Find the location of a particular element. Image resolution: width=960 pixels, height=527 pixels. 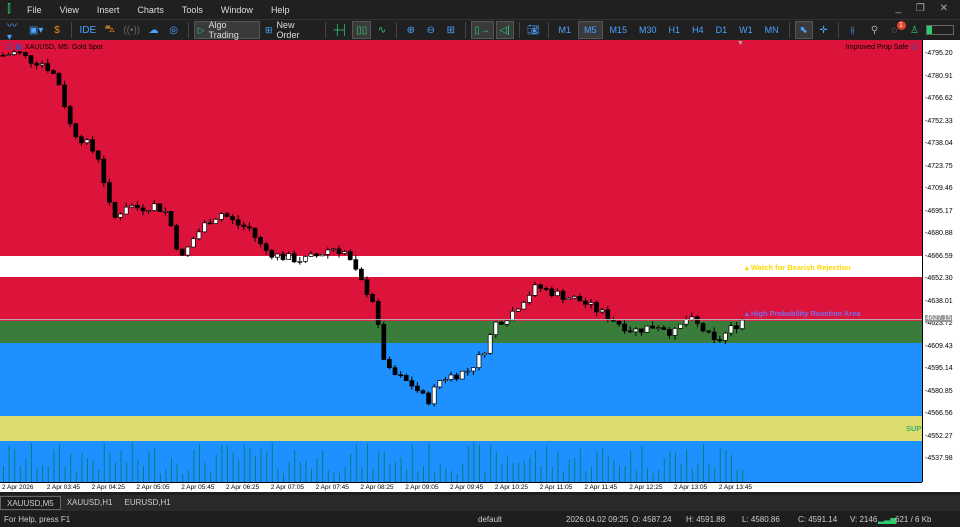

algo-trading-label: Algo Trading is located at coordinates (223, 30).